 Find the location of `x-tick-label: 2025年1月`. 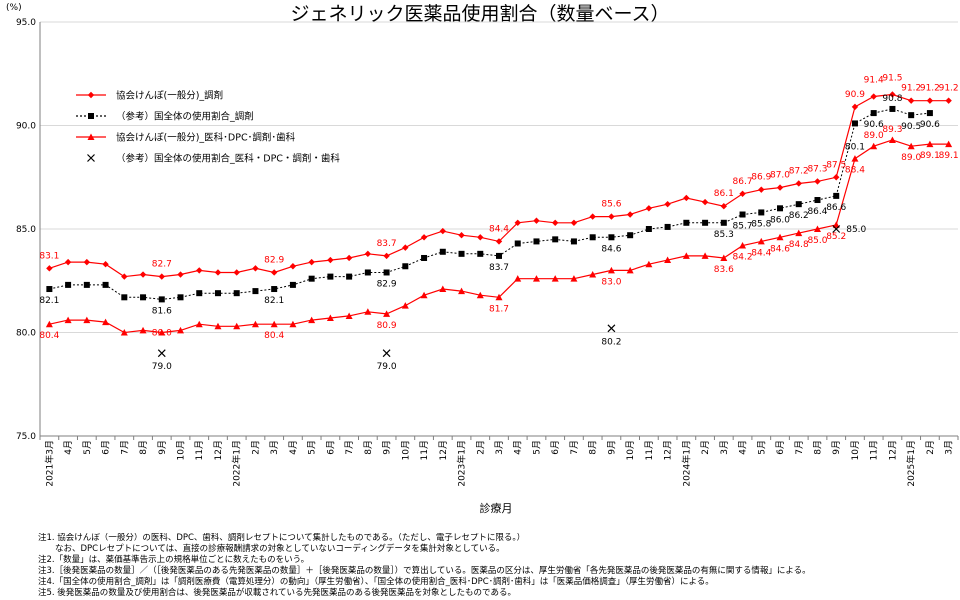

x-tick-label: 2025年1月 is located at coordinates (911, 463).